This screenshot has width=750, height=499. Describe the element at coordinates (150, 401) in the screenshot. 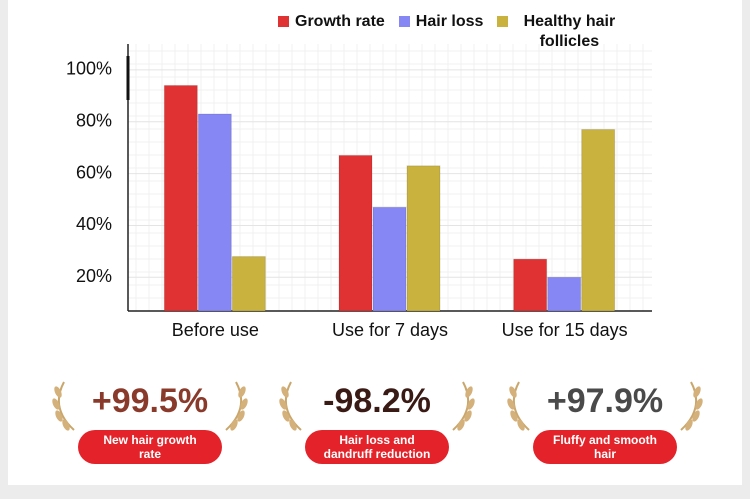

I see `badge-value: +99.5%` at that location.